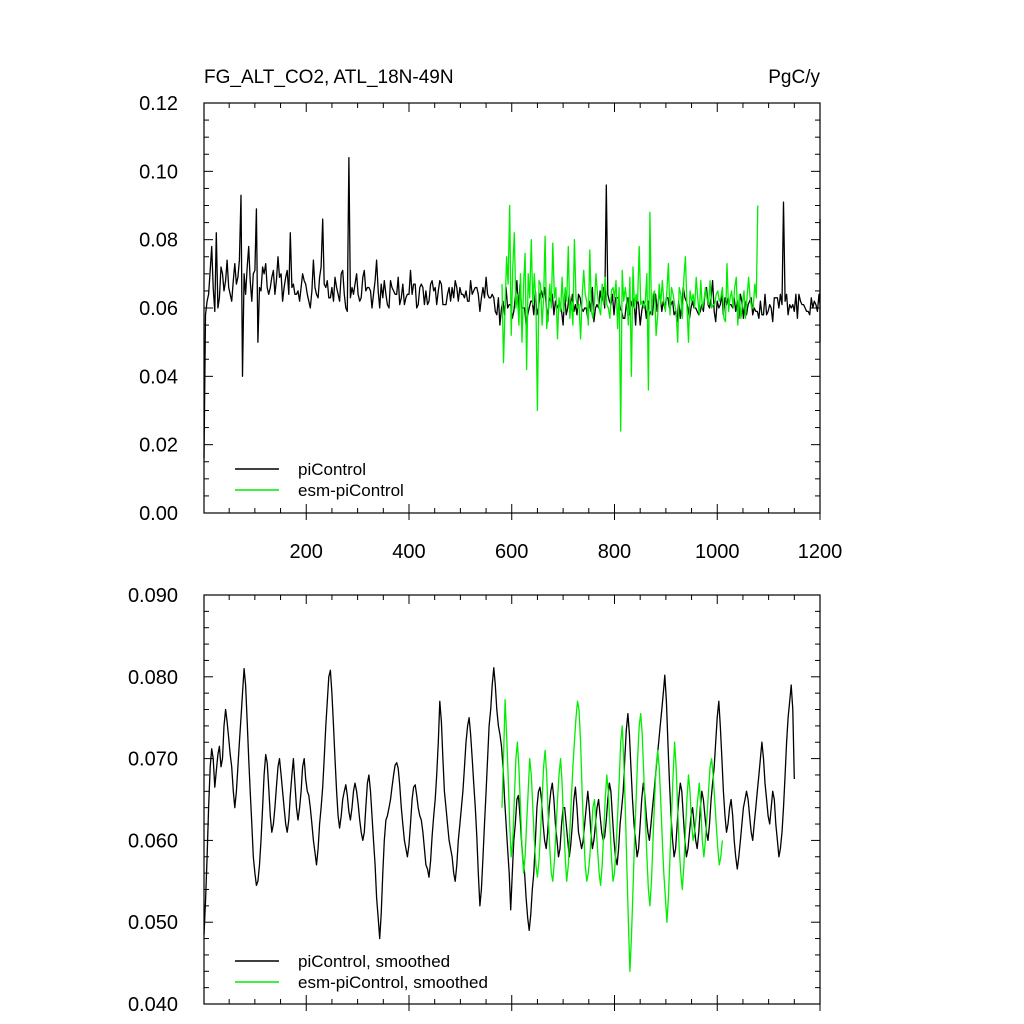  Describe the element at coordinates (820, 552) in the screenshot. I see `x-tick-label: 1200` at that location.